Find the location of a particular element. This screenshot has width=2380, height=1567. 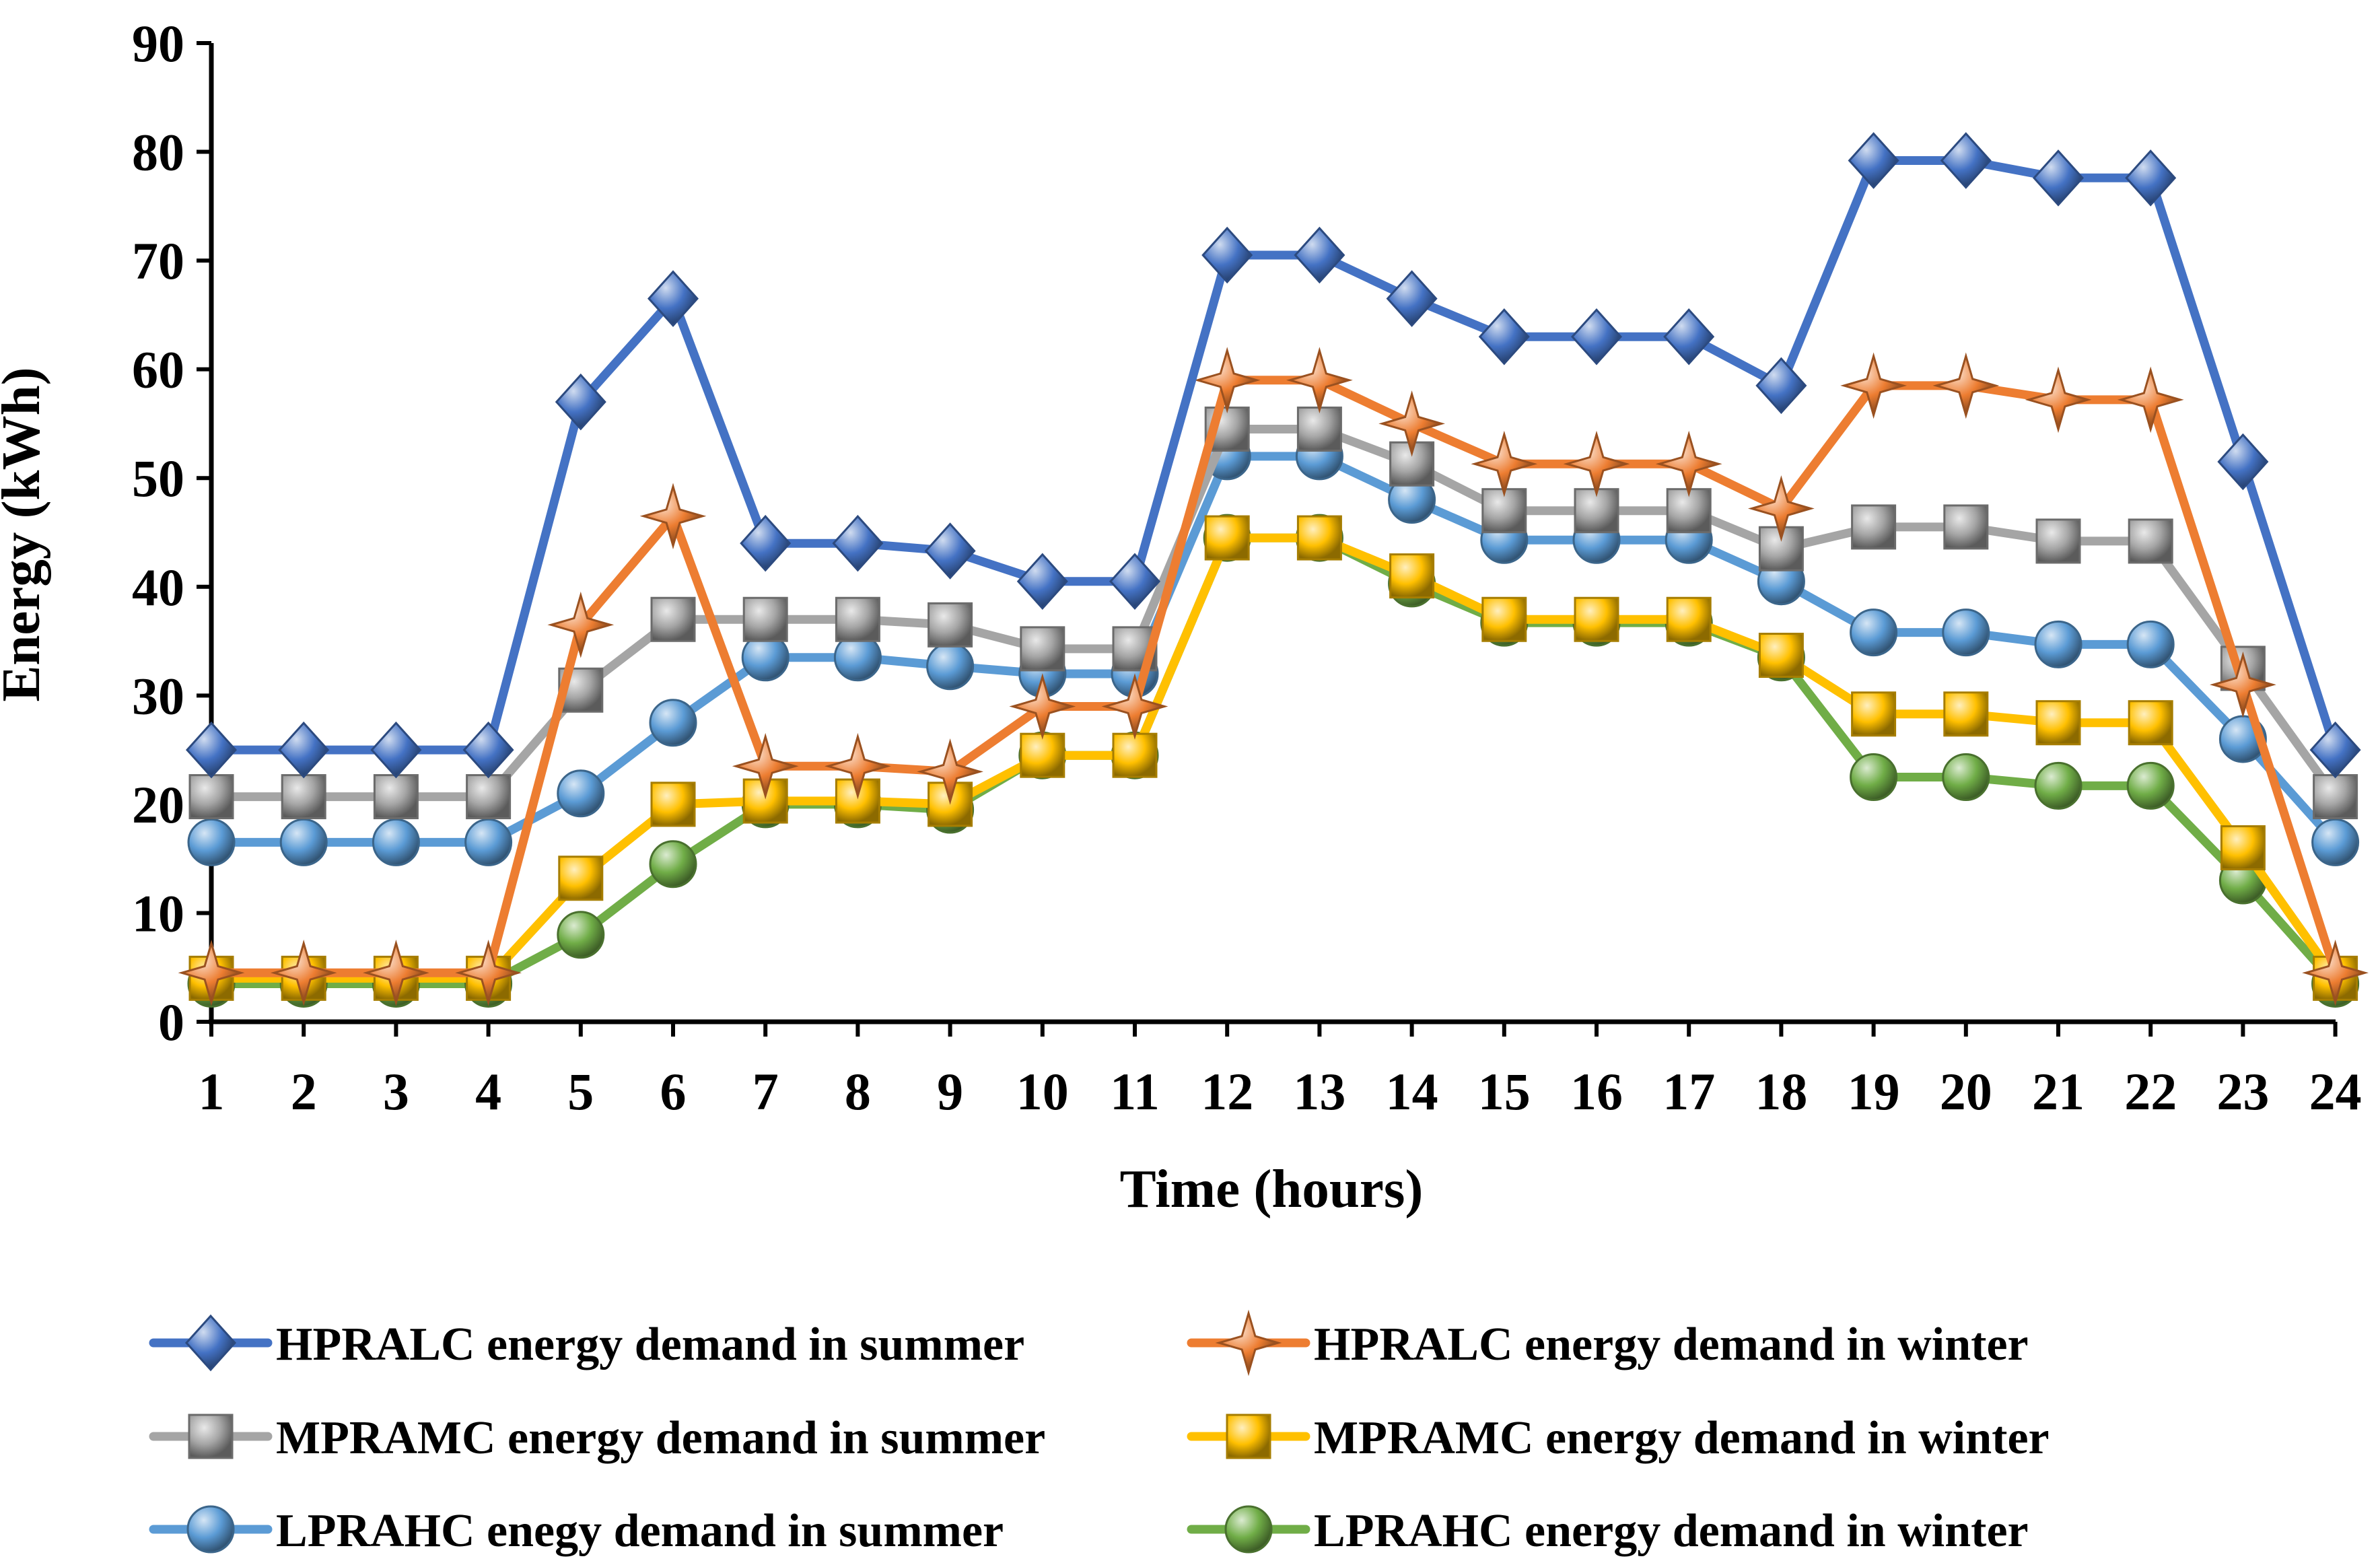

y-tick-label: 0 is located at coordinates (171, 1022).